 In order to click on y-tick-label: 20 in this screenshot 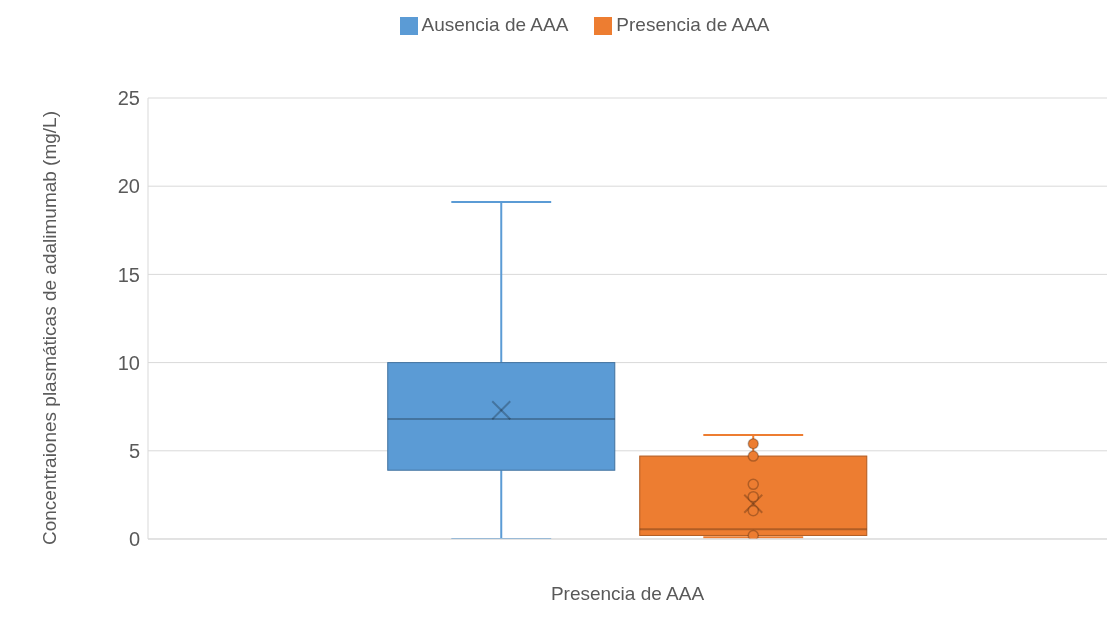, I will do `click(128, 186)`.